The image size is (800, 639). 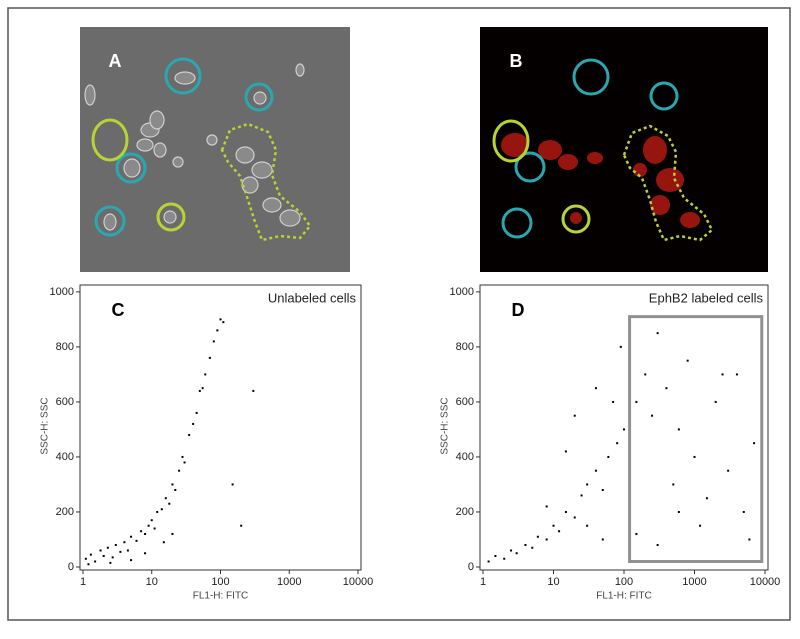 I want to click on annotation: Unlabeled cells, so click(x=312, y=297).